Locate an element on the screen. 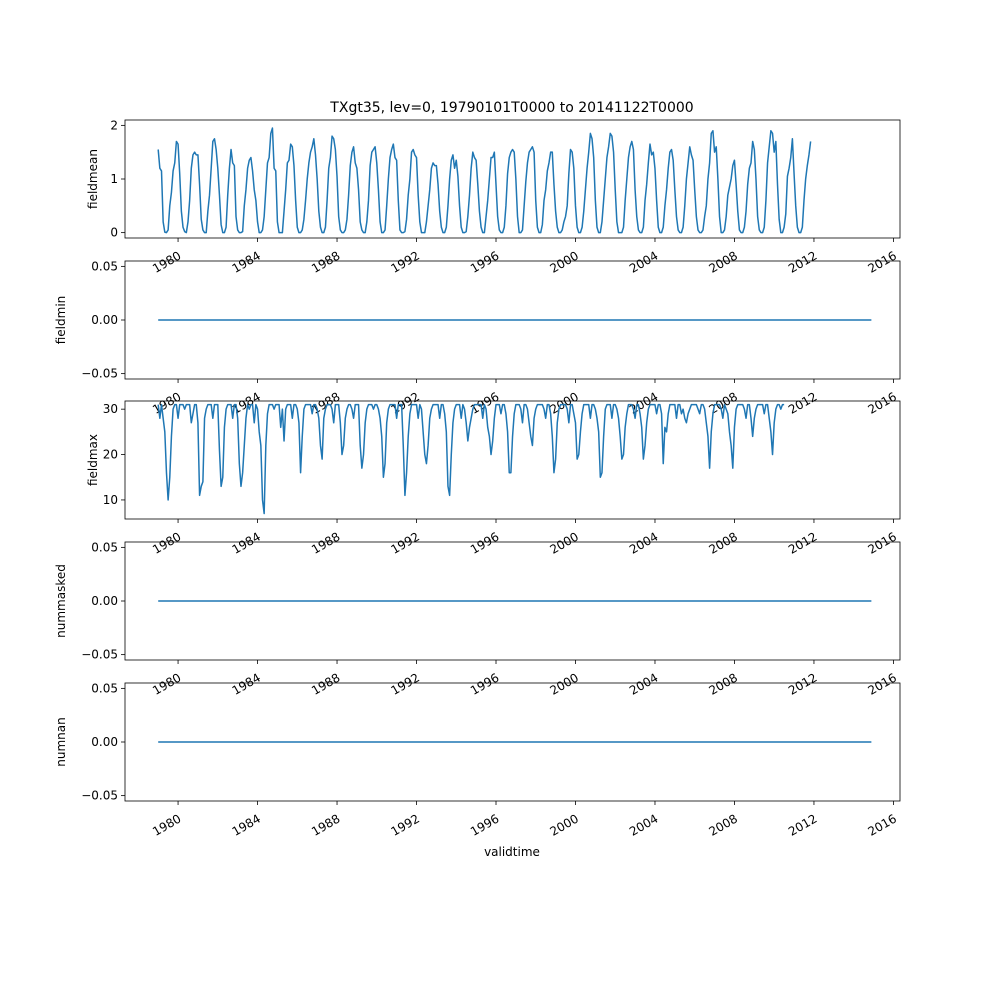 Image resolution: width=1000 pixels, height=1000 pixels. y-axis-label: numnan is located at coordinates (61, 741).